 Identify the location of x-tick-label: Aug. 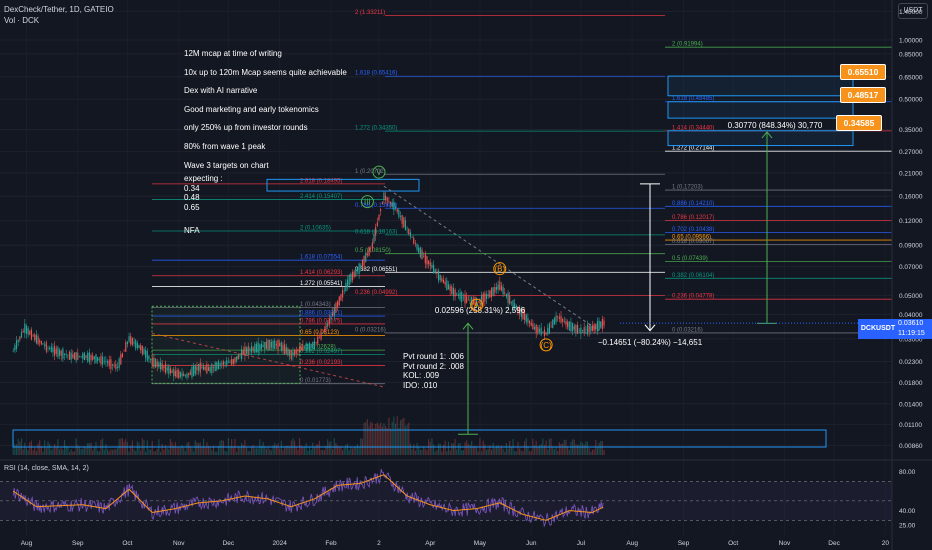
(27, 543).